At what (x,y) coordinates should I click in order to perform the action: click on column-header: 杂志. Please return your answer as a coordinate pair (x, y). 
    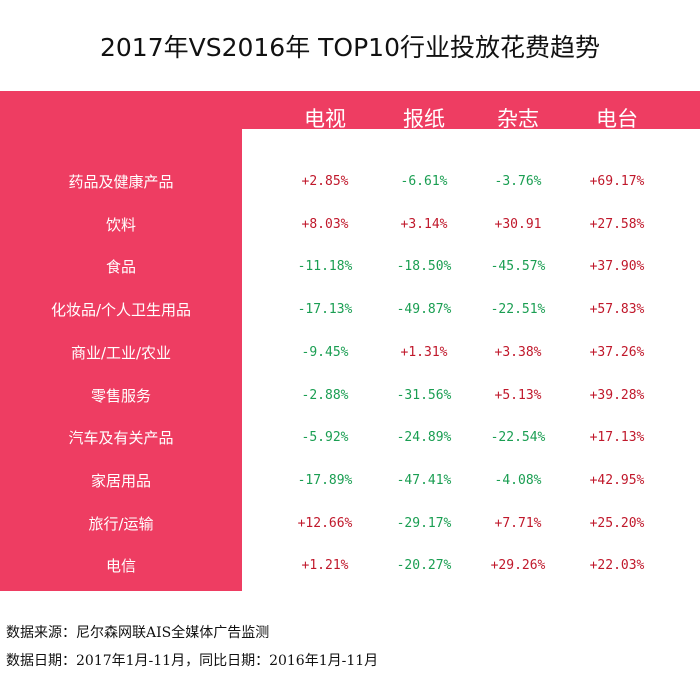
    Looking at the image, I should click on (518, 119).